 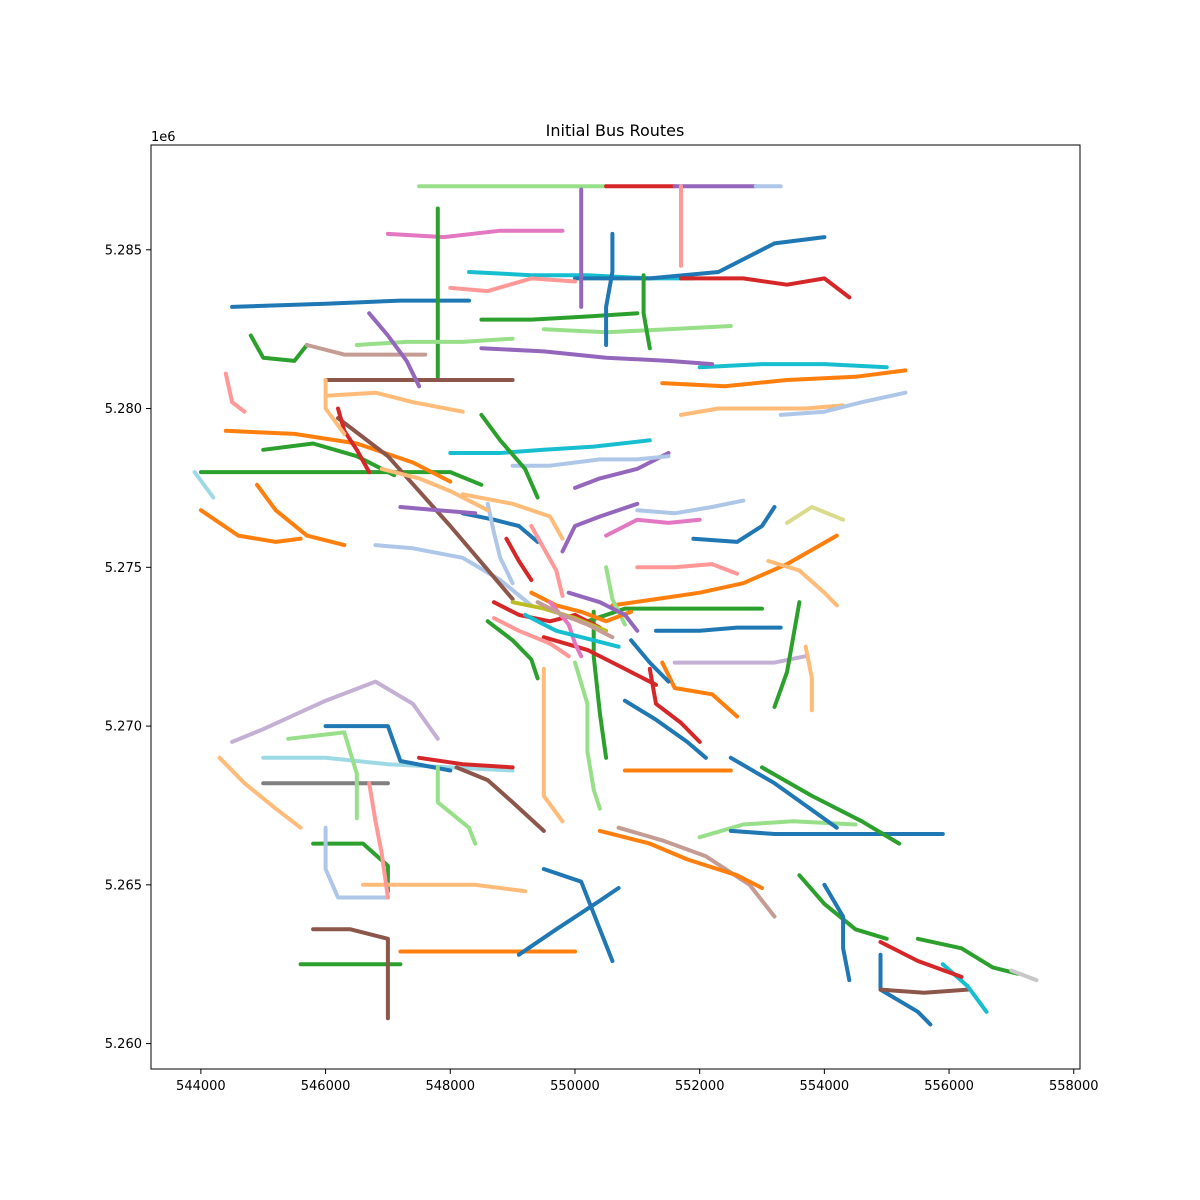 I want to click on x-tick-label: 550000, so click(x=575, y=1086).